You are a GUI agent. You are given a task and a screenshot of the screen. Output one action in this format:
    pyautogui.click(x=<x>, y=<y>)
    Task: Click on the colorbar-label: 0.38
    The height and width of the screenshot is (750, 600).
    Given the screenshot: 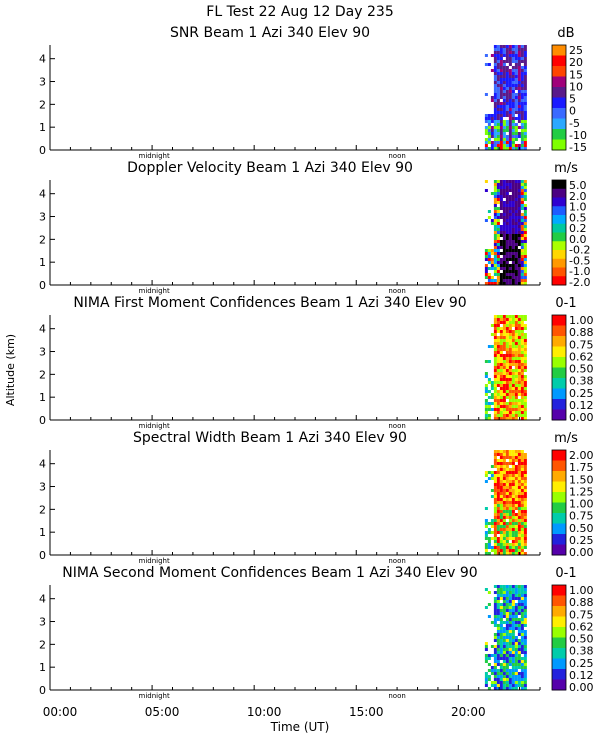 What is the action you would take?
    pyautogui.click(x=581, y=651)
    